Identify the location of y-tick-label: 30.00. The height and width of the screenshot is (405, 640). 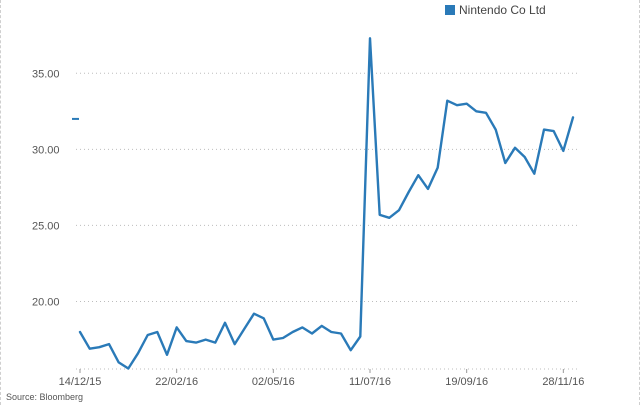
(46, 150).